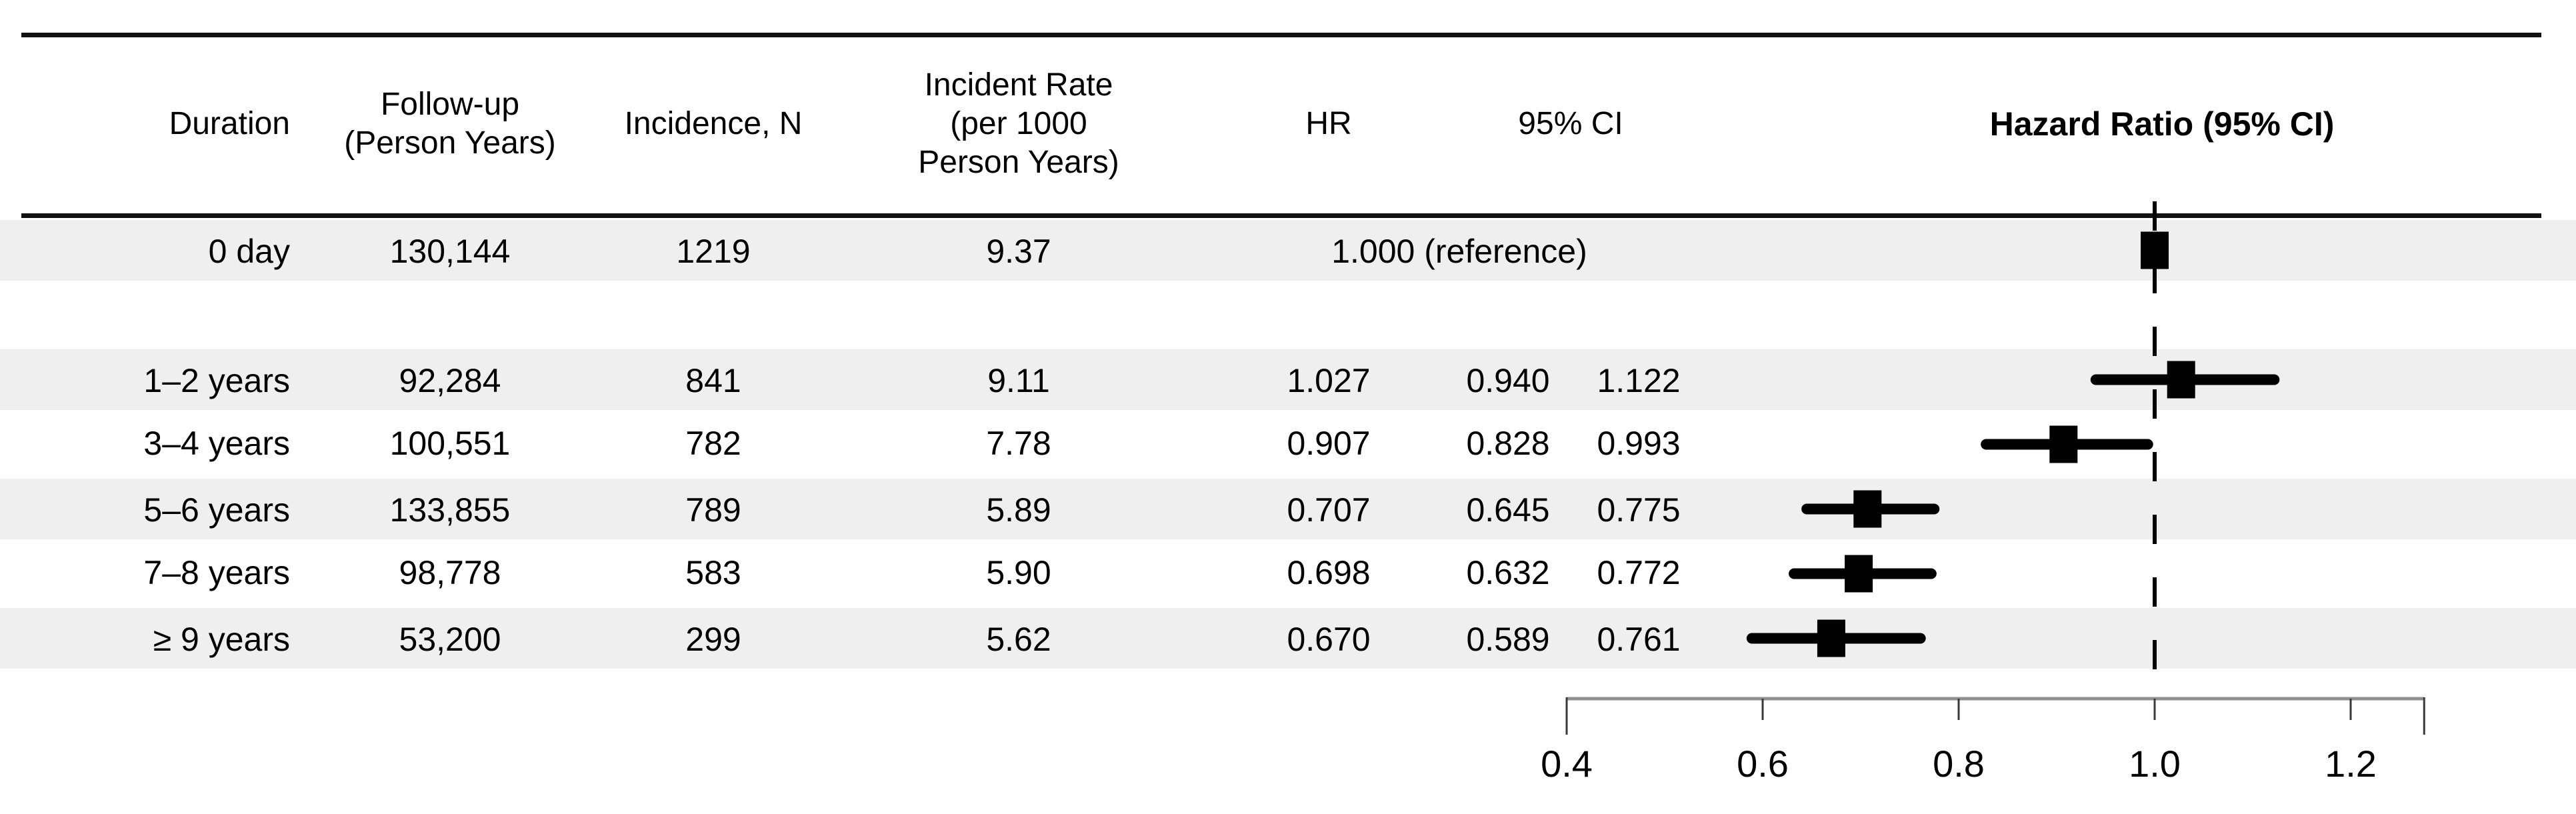 This screenshot has height=814, width=2576. What do you see at coordinates (216, 443) in the screenshot?
I see `duration-cell: 3–4 years` at bounding box center [216, 443].